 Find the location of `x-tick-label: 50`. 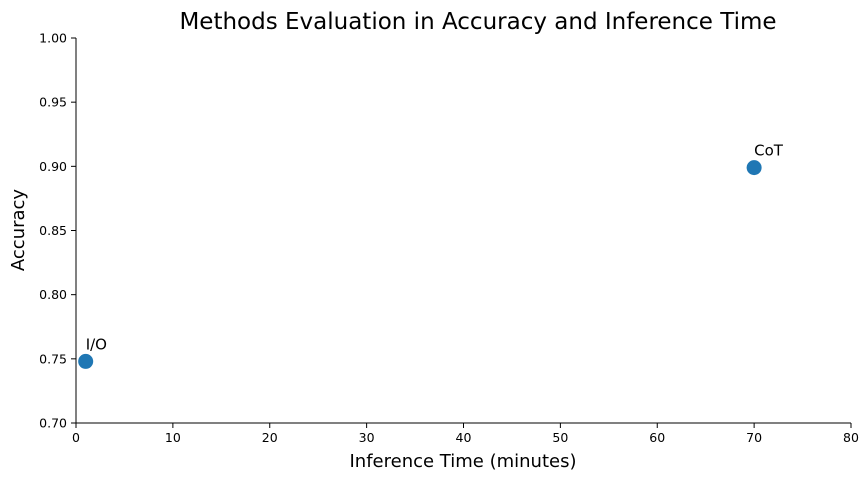

x-tick-label: 50 is located at coordinates (560, 437).